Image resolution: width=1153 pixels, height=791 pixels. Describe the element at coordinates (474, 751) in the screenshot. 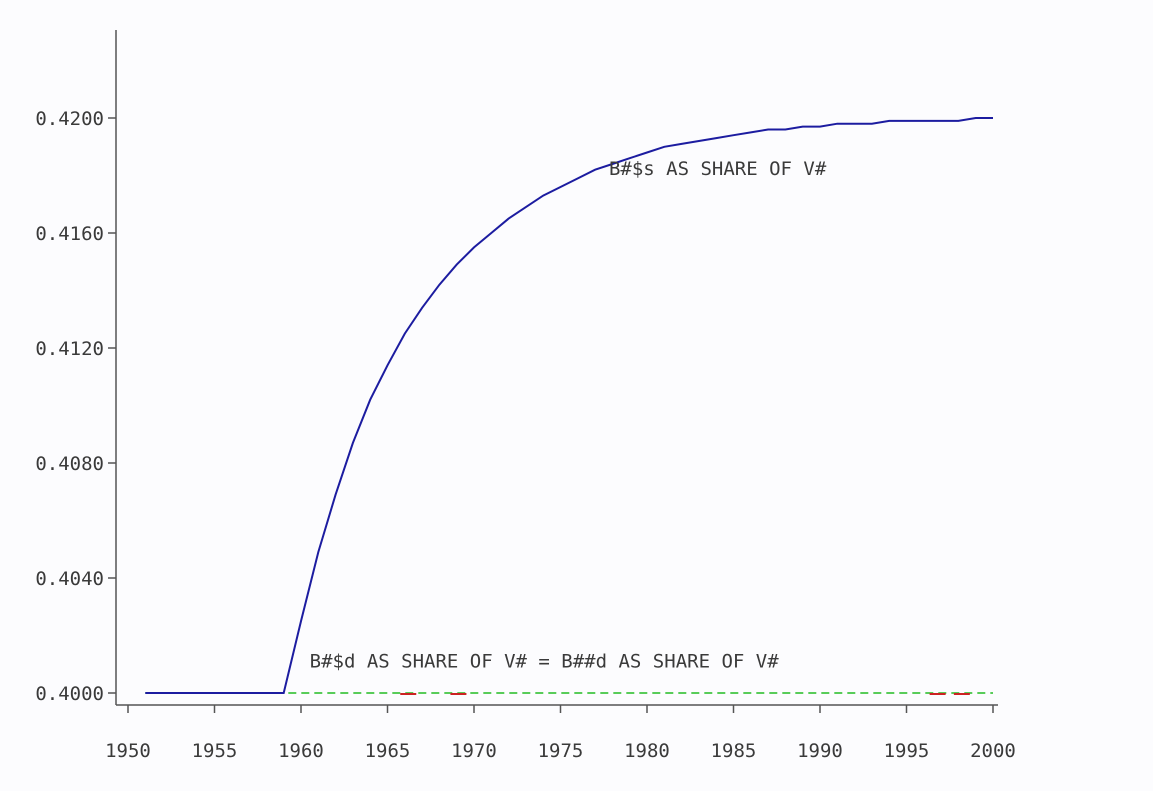

I see `x-tick-label: 1970` at that location.